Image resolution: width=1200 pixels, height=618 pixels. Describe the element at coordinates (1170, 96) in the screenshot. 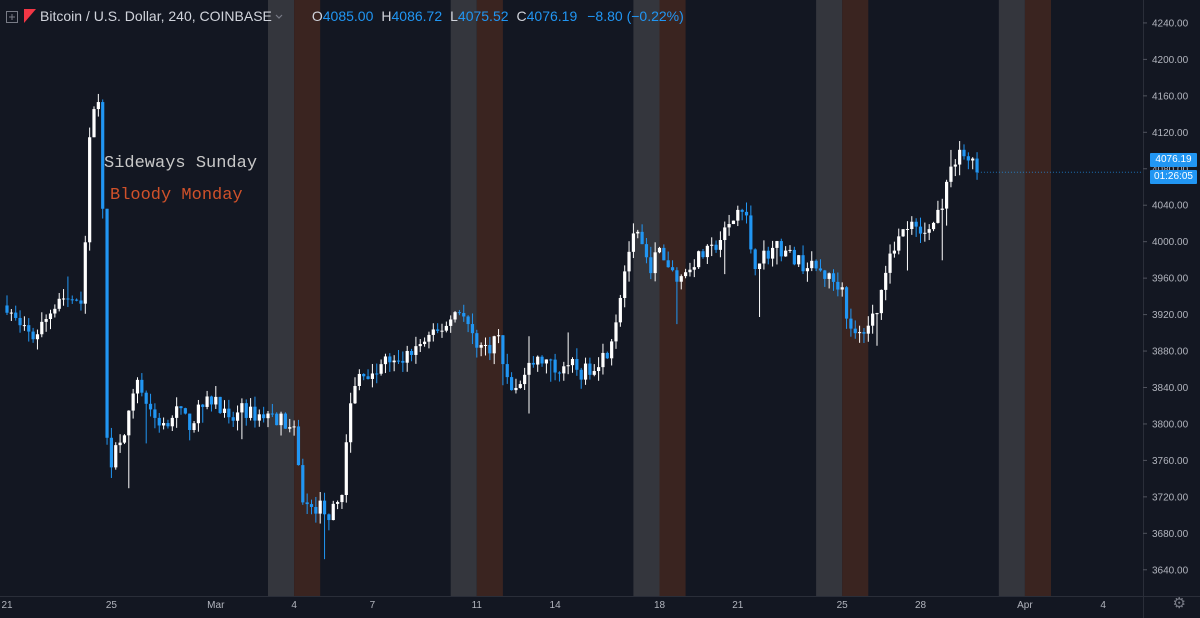

I see `price-tick-label: 4160.00` at that location.